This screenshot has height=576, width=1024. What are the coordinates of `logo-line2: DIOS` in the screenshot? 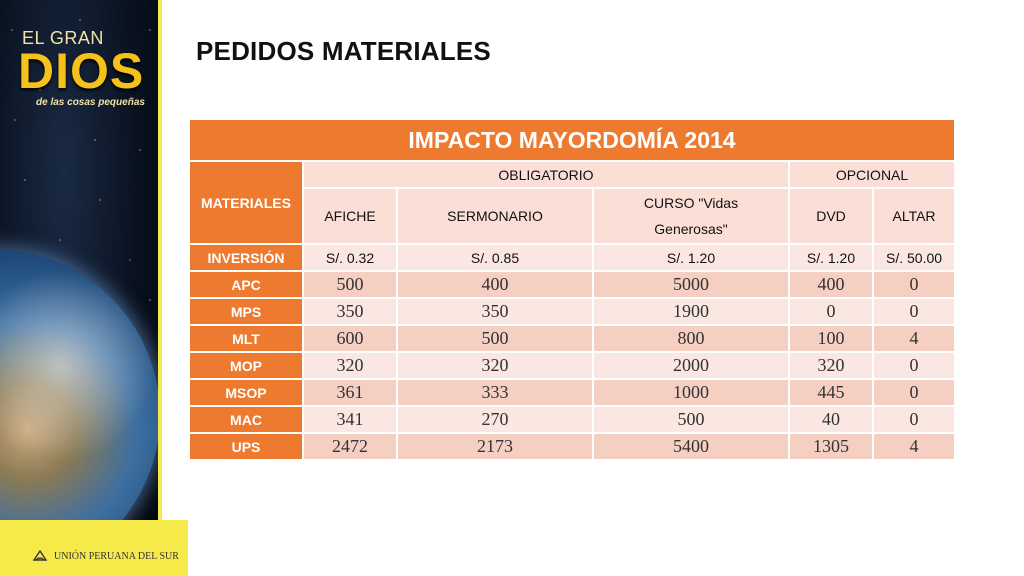 It's located at (81, 71).